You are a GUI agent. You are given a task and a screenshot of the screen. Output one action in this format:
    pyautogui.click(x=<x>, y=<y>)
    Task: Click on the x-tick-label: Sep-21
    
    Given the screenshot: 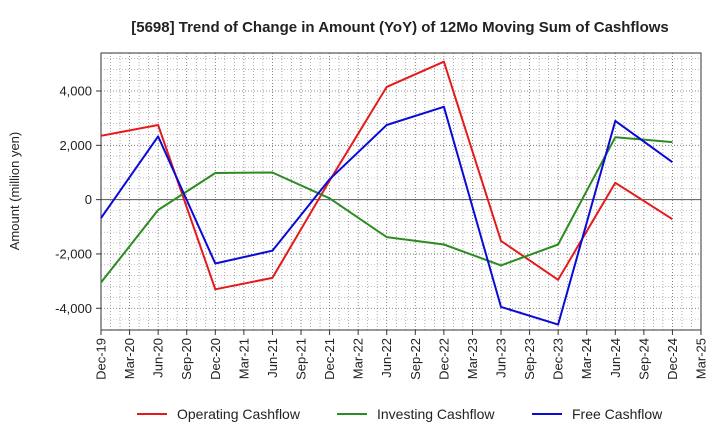 What is the action you would take?
    pyautogui.click(x=301, y=359)
    